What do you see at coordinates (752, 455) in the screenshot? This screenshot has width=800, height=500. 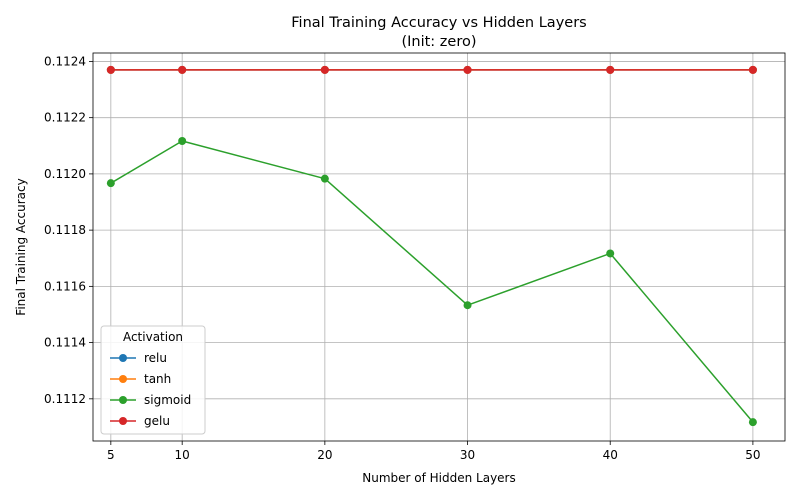 I see `x-tick-label: 50` at bounding box center [752, 455].